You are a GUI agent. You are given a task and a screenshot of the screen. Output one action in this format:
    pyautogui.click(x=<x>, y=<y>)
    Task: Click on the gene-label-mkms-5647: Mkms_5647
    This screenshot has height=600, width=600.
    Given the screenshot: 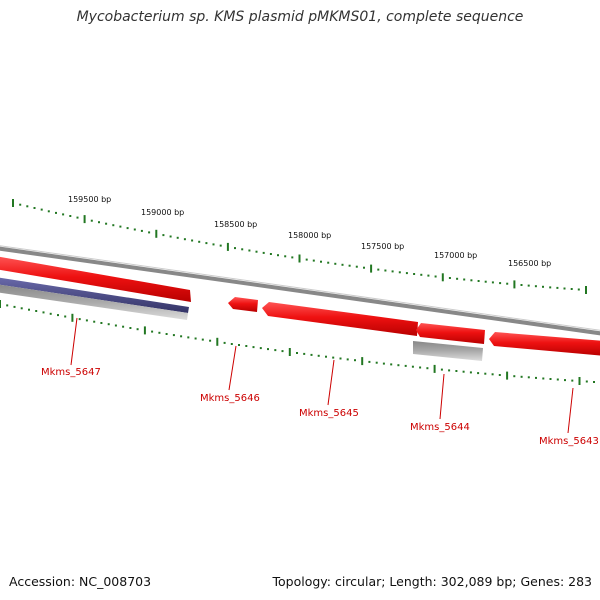 What is the action you would take?
    pyautogui.click(x=71, y=372)
    